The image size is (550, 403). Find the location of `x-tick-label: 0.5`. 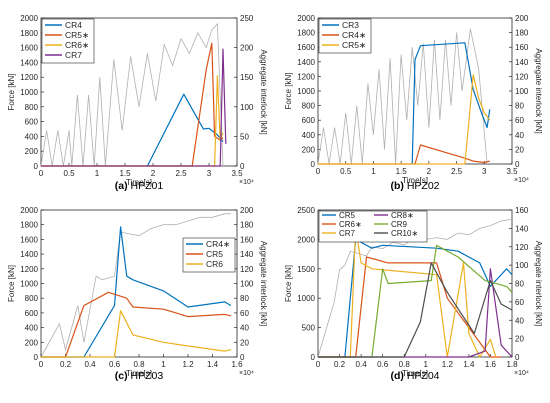

x-tick-label: 0.5 is located at coordinates (69, 173).